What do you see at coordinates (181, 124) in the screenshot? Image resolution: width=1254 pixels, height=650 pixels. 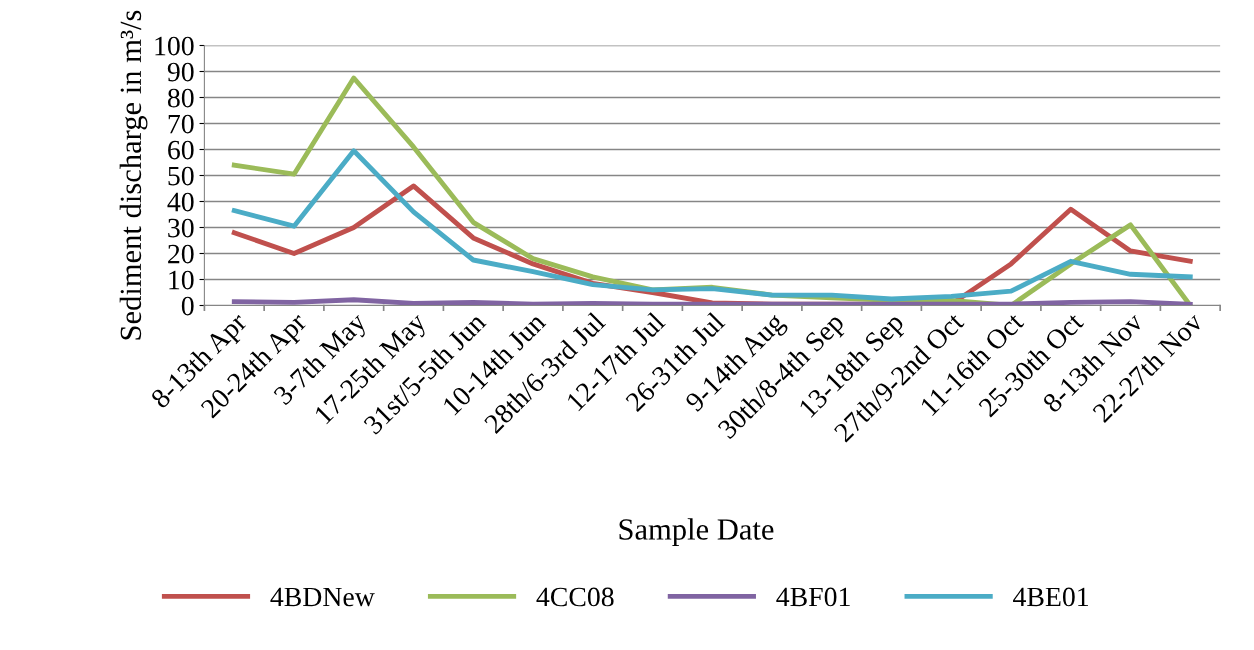 I see `y-tick-label: 70` at bounding box center [181, 124].